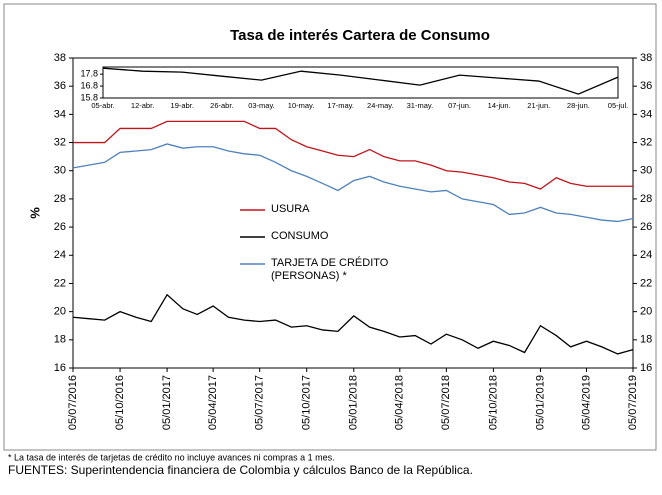  What do you see at coordinates (646, 86) in the screenshot?
I see `y2-tick-label: 36` at bounding box center [646, 86].